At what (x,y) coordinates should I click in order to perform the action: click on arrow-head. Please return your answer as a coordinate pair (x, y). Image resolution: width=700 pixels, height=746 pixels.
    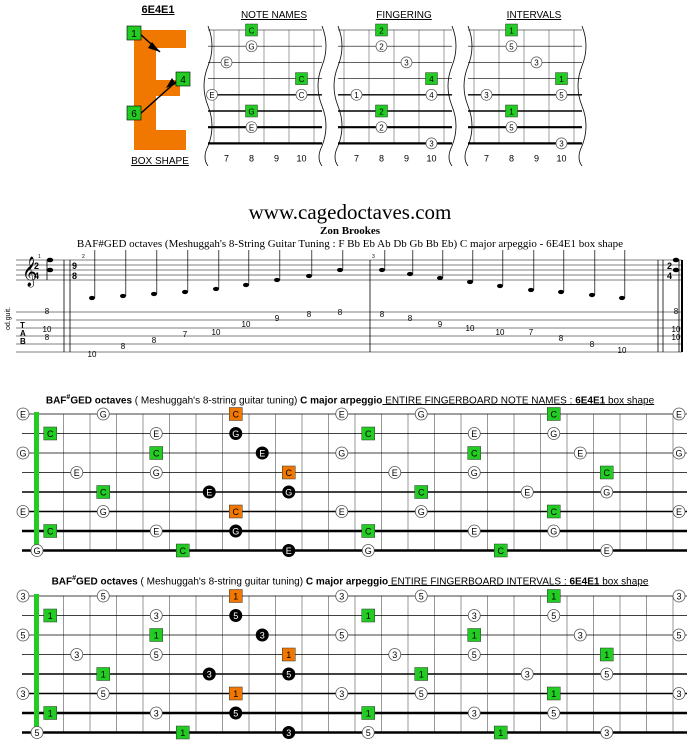
    Looking at the image, I should click on (171, 83).